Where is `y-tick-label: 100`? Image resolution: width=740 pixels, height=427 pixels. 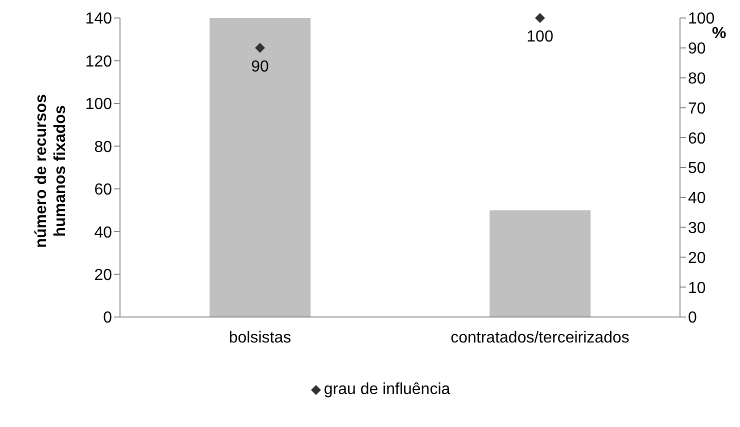
y-tick-label: 100 is located at coordinates (98, 105).